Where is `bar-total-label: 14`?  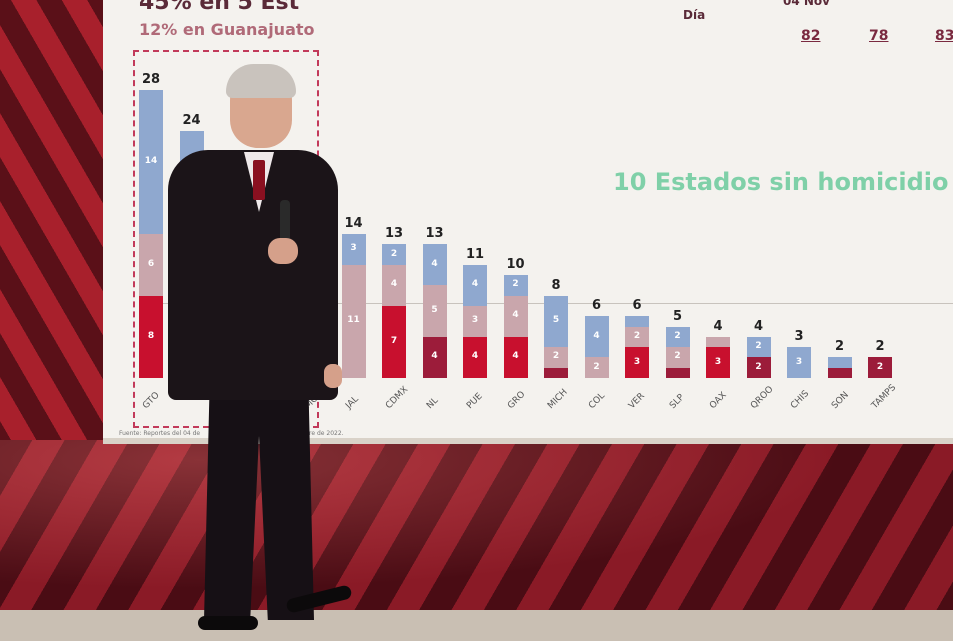 bar-total-label: 14 is located at coordinates (353, 223).